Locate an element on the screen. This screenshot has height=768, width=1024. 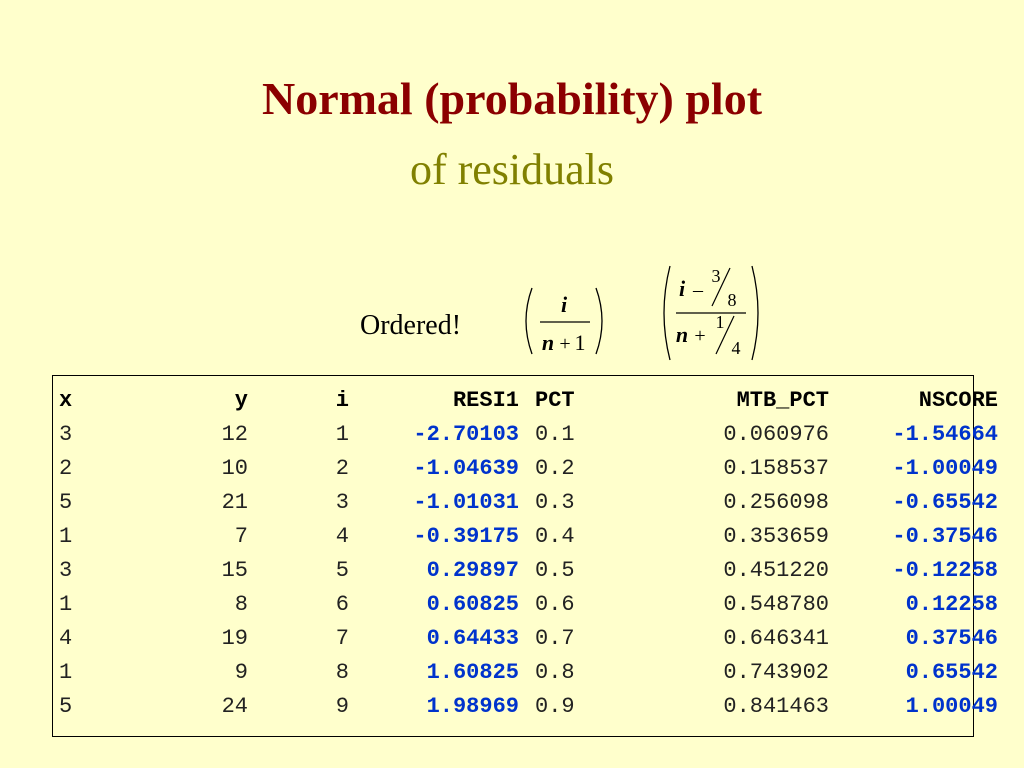
cell-mtb-pct: 0.060976 is located at coordinates (776, 434).